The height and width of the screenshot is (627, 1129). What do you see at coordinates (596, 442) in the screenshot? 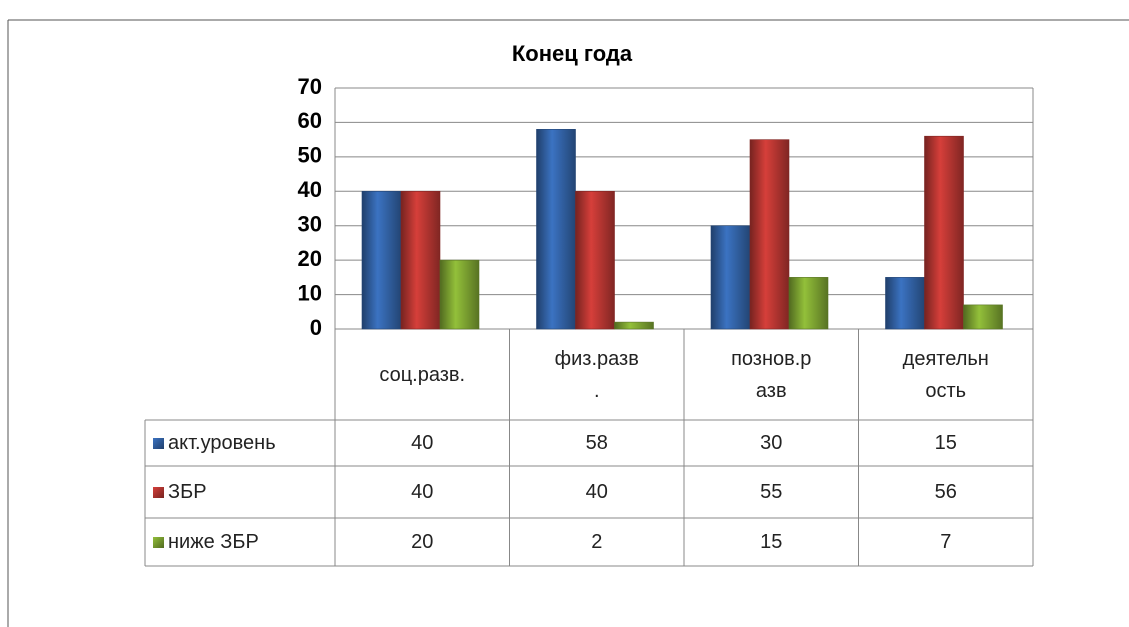
I see `value-cell: 58` at bounding box center [596, 442].